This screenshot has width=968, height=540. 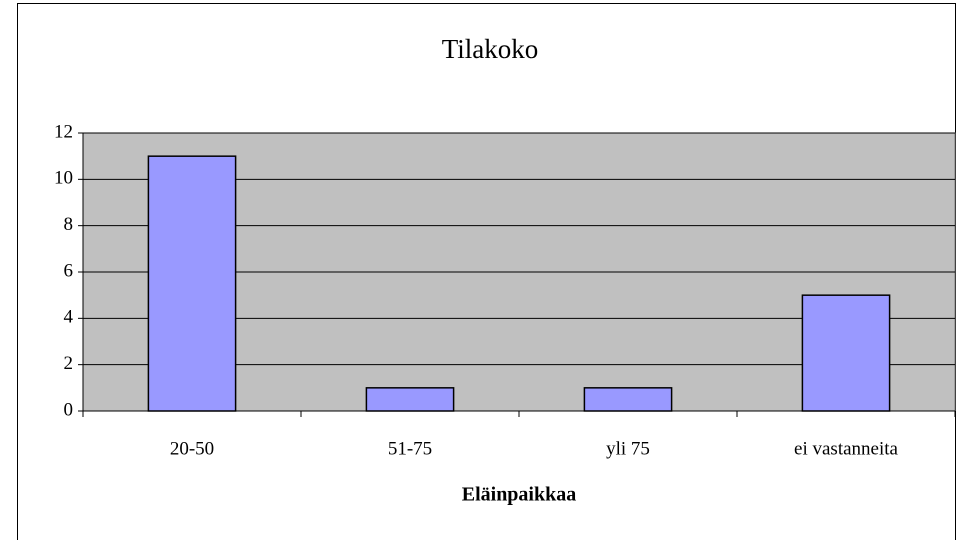 What do you see at coordinates (63, 131) in the screenshot?
I see `y-tick-label: 12` at bounding box center [63, 131].